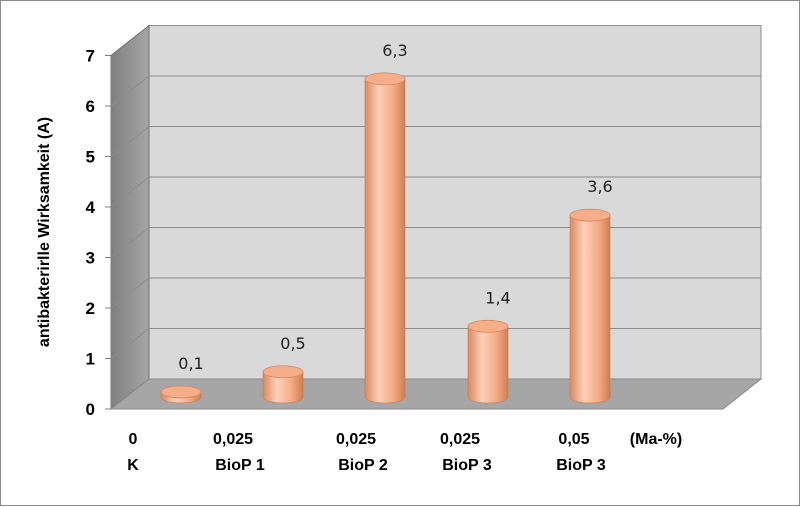  Describe the element at coordinates (90, 106) in the screenshot. I see `y-tick-label: 6` at that location.